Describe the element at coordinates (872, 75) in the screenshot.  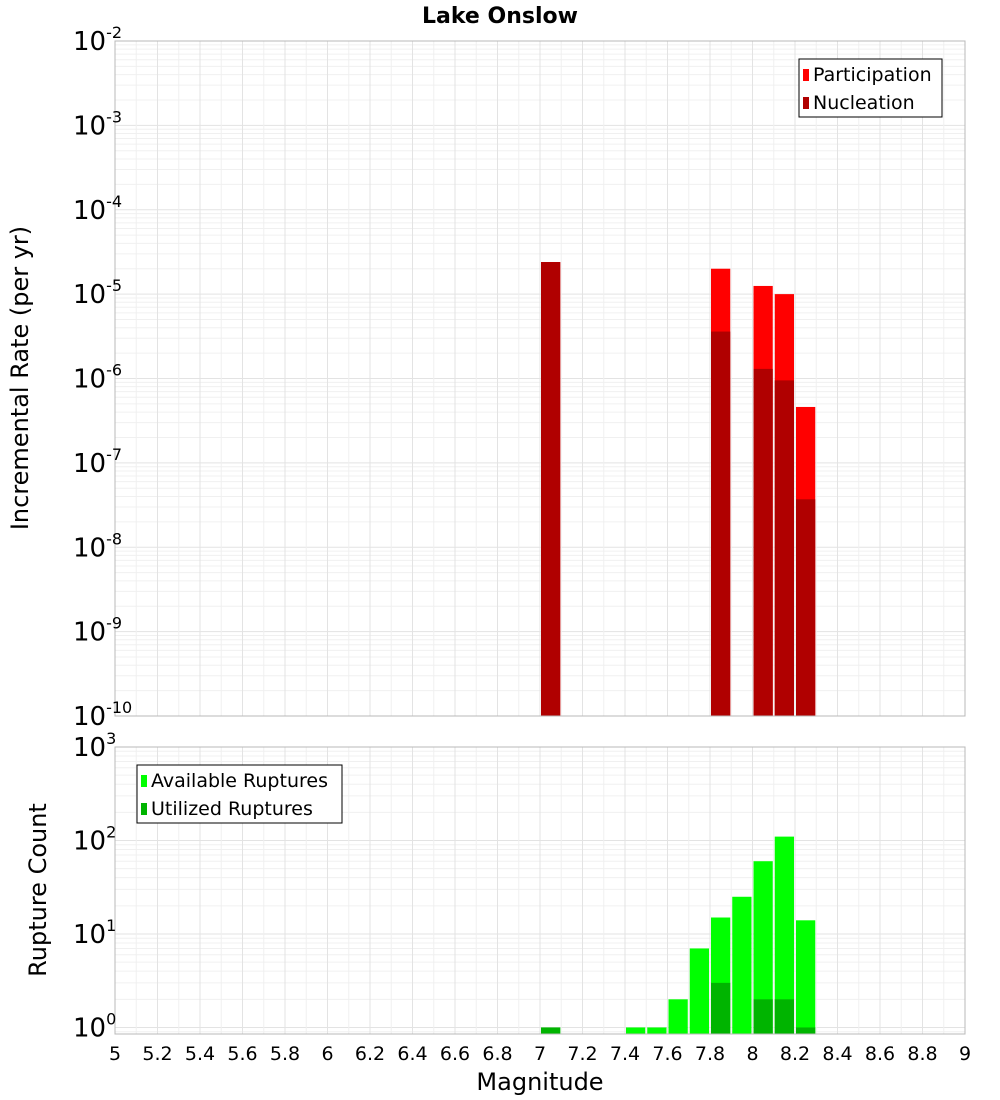
I see `legend-label: Participation` at that location.